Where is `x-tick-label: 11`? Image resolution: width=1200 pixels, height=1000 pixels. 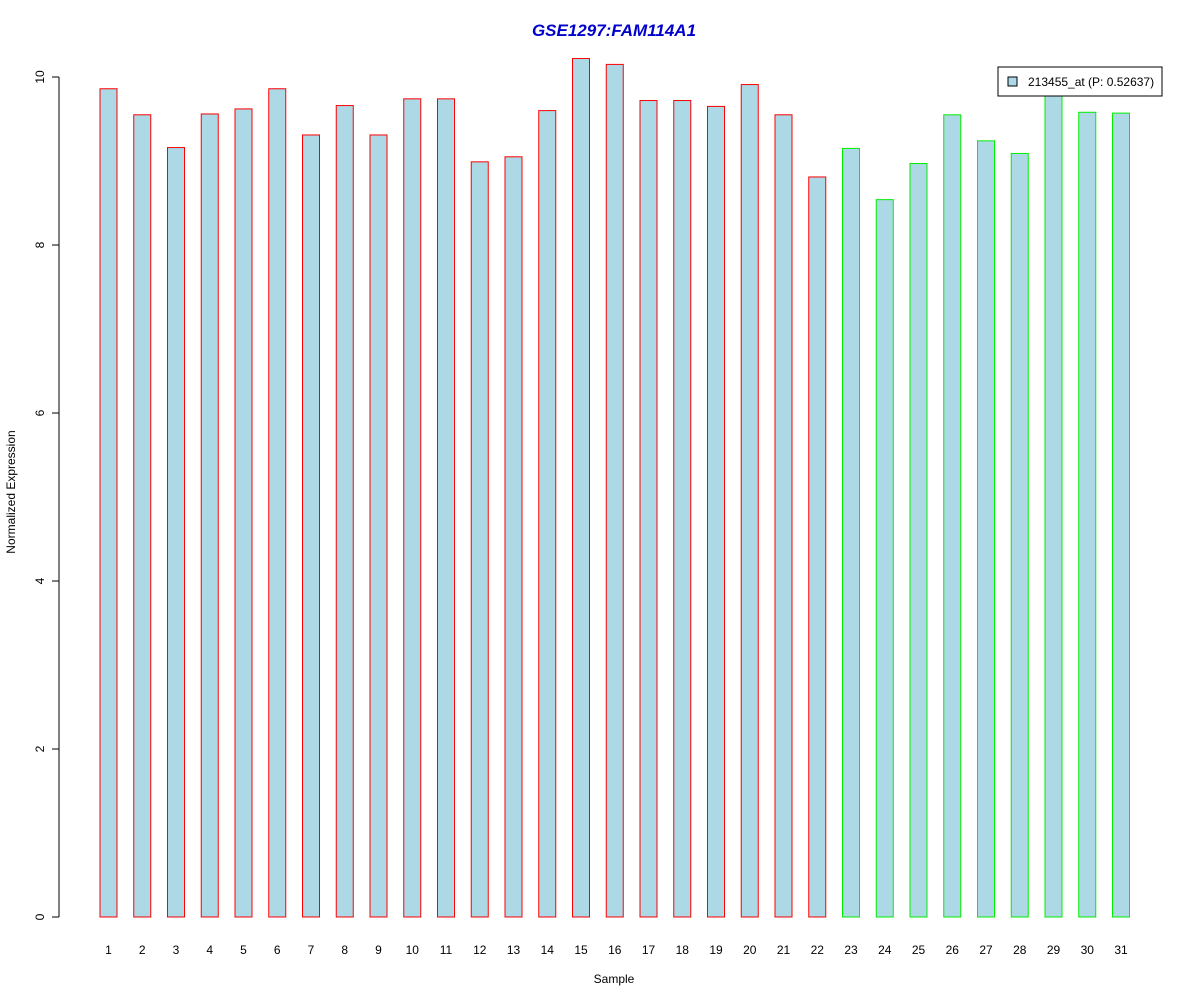
x-tick-label: 11 is located at coordinates (446, 950).